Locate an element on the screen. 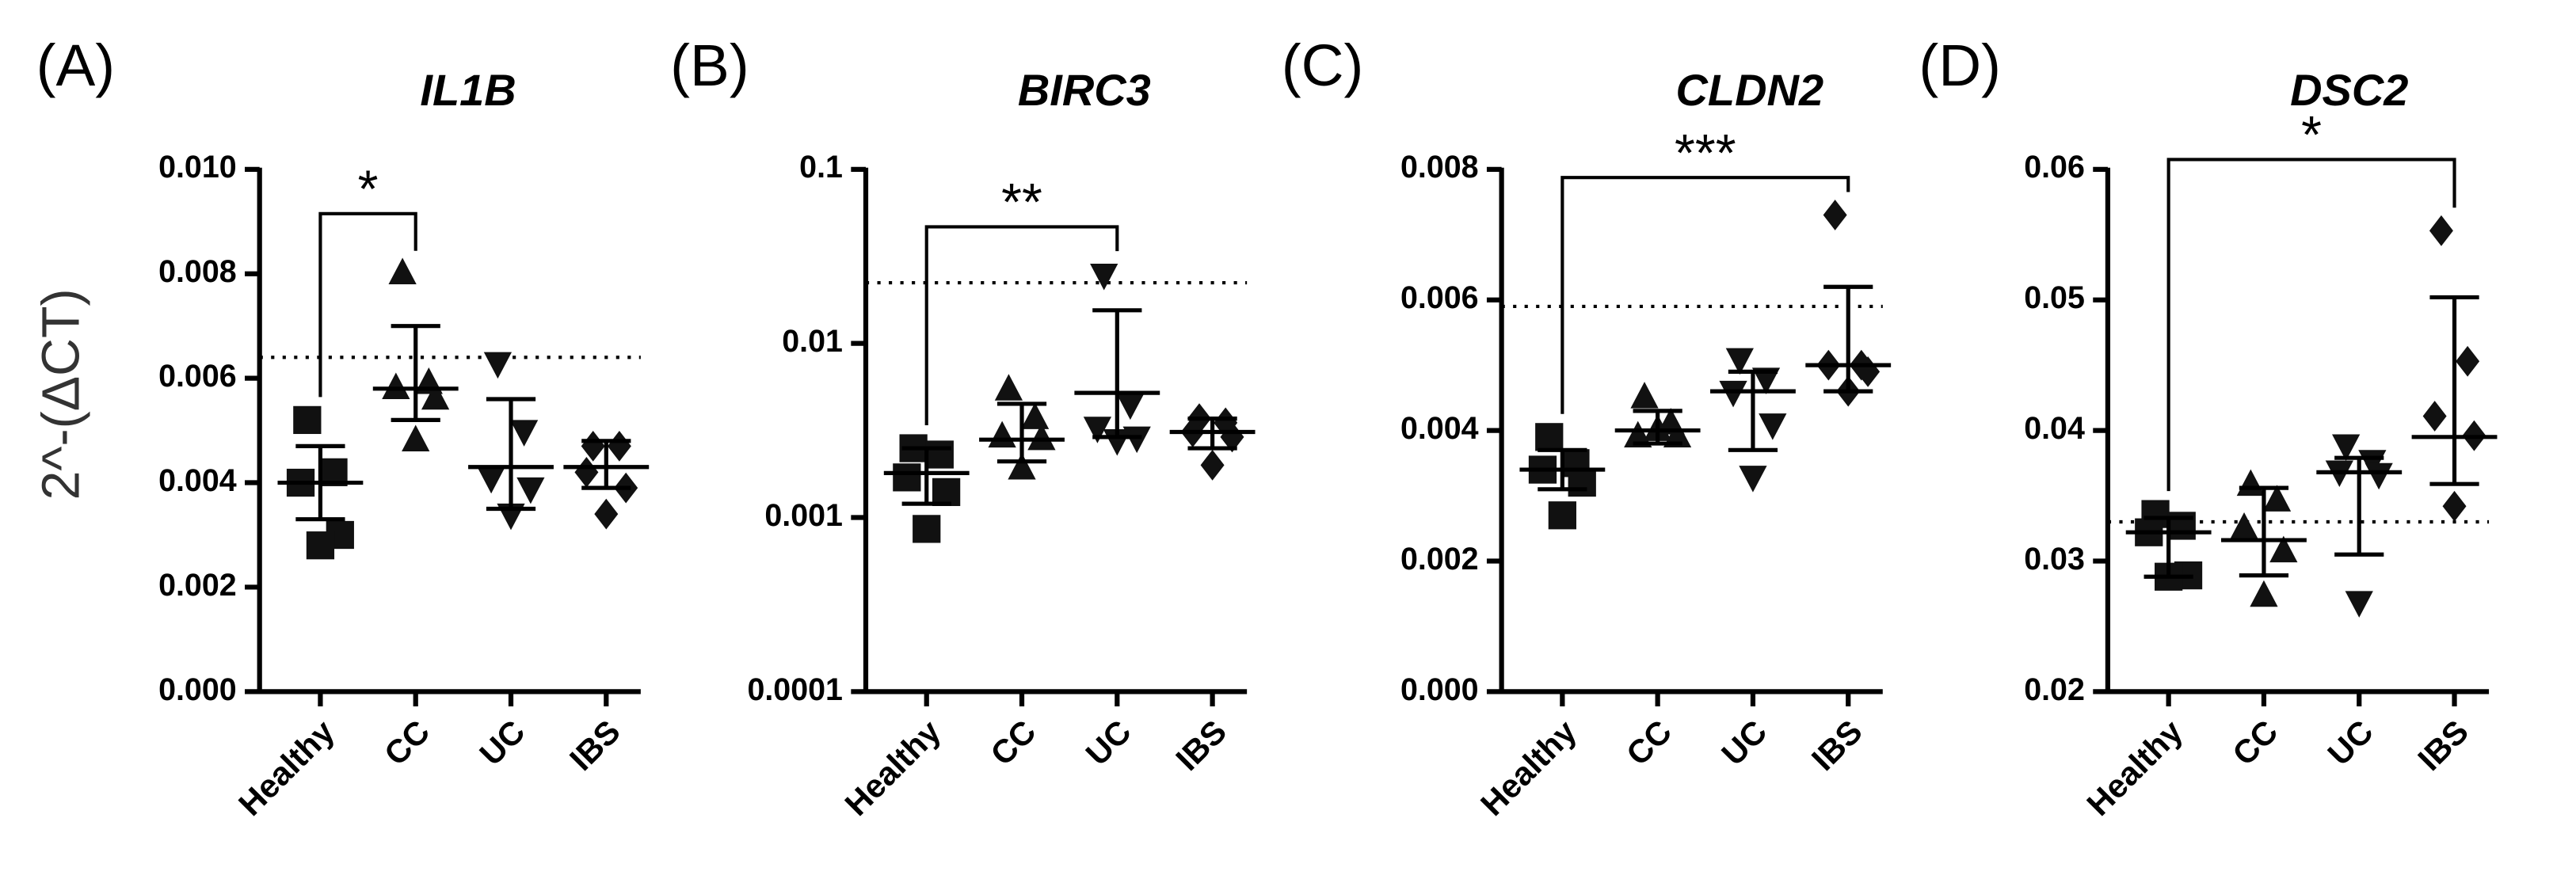 The image size is (2576, 879). significance-label: *** is located at coordinates (1706, 153).